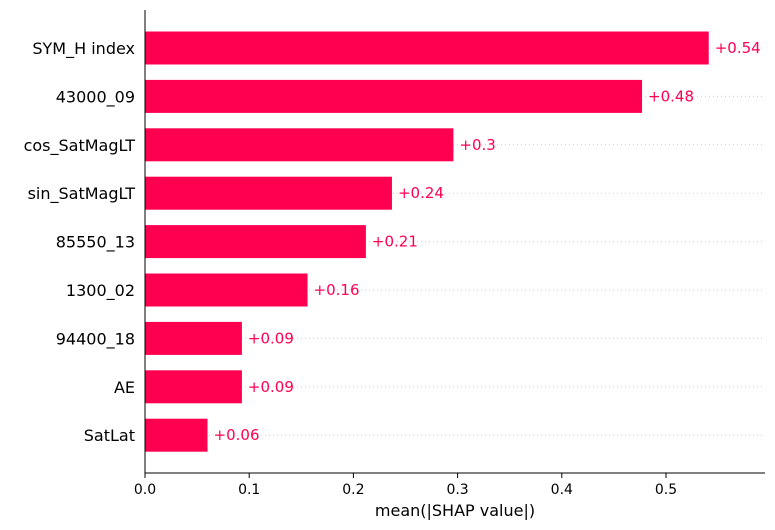 This screenshot has height=530, width=775. I want to click on category-label: SYM_H index, so click(83, 49).